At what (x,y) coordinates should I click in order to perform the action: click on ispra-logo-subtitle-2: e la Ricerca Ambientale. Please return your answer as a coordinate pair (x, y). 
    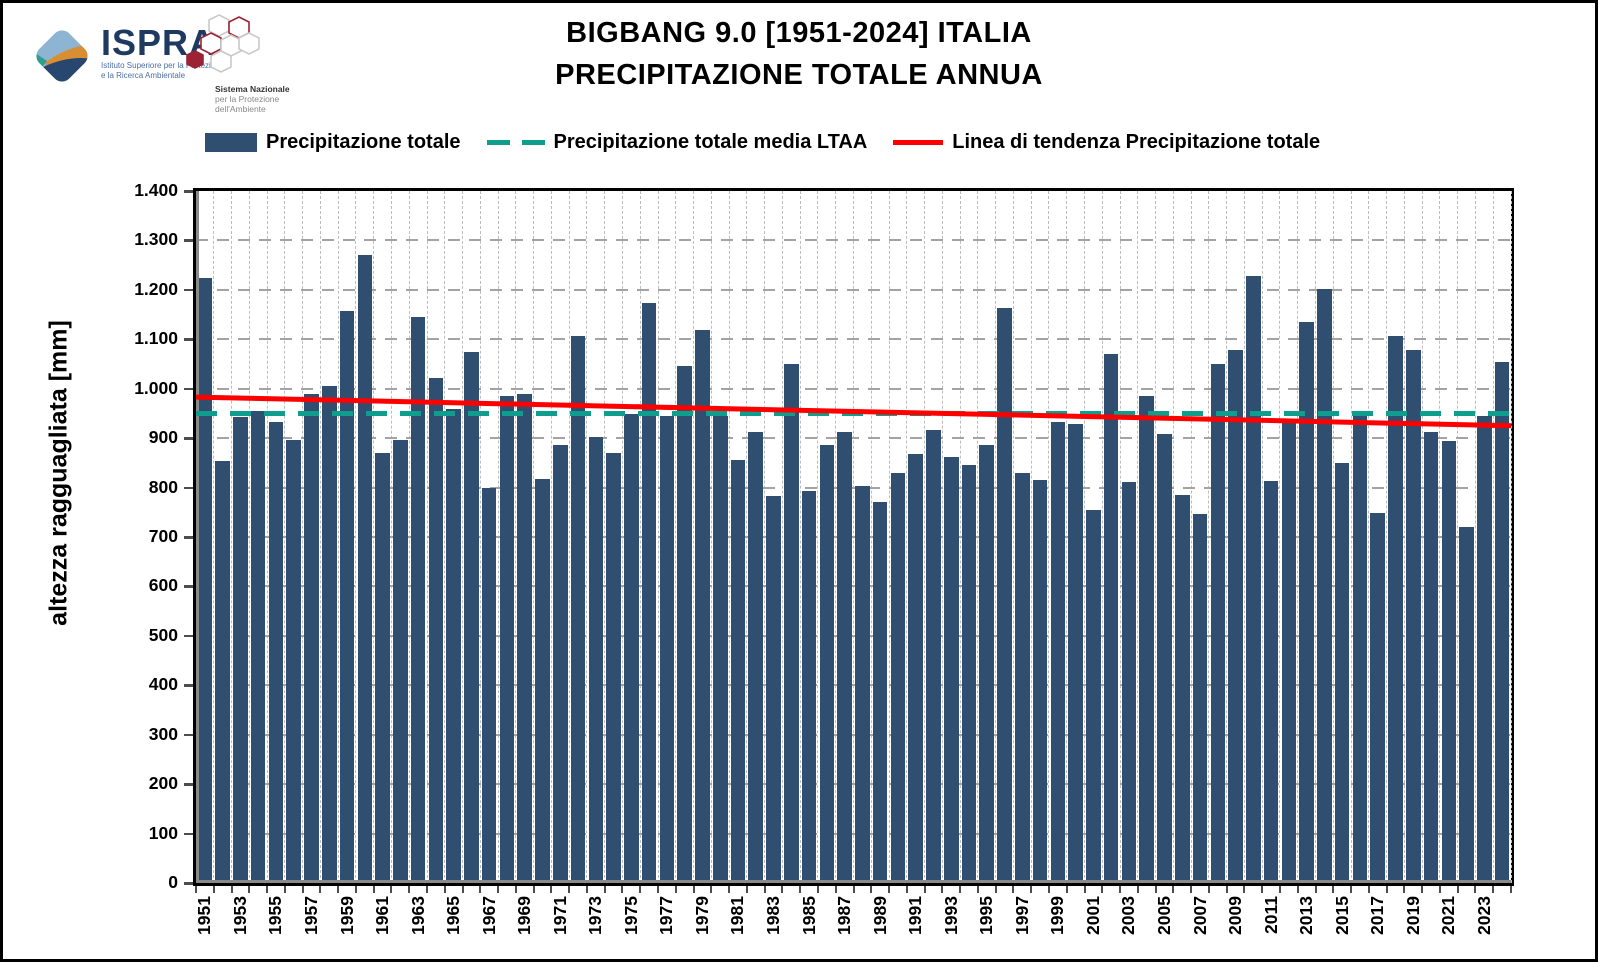
    Looking at the image, I should click on (143, 75).